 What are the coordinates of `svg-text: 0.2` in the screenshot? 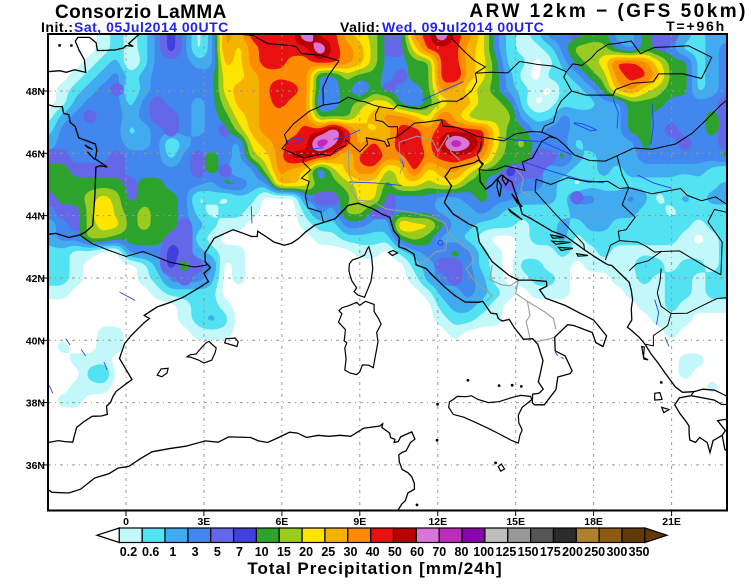 It's located at (128, 552).